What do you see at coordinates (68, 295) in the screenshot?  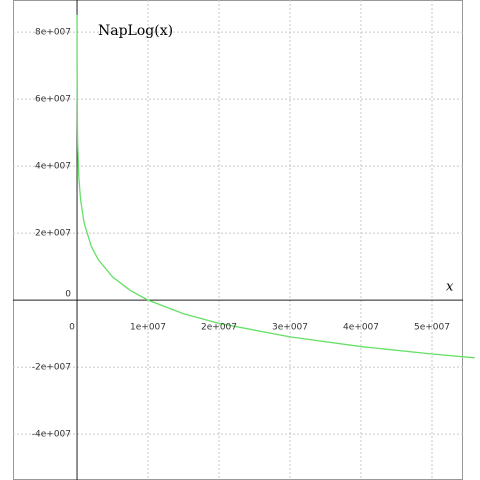 I see `y-tick-label: 0` at bounding box center [68, 295].